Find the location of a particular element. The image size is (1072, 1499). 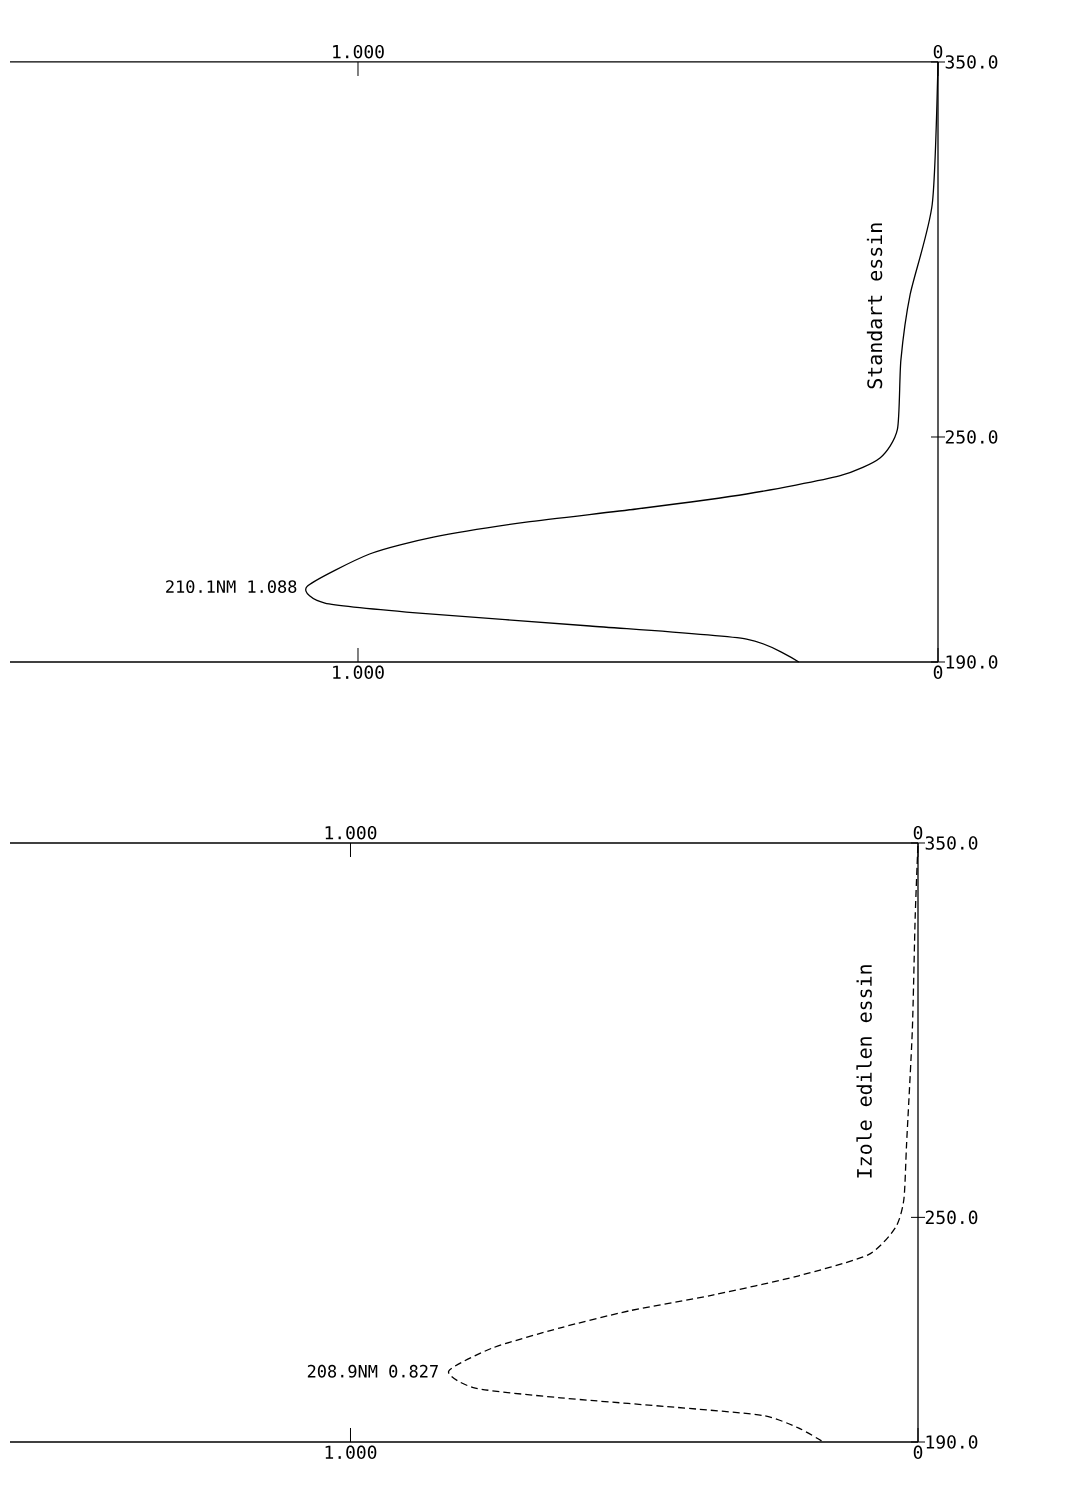

text: Izole edilen essin is located at coordinates (864, 1071).